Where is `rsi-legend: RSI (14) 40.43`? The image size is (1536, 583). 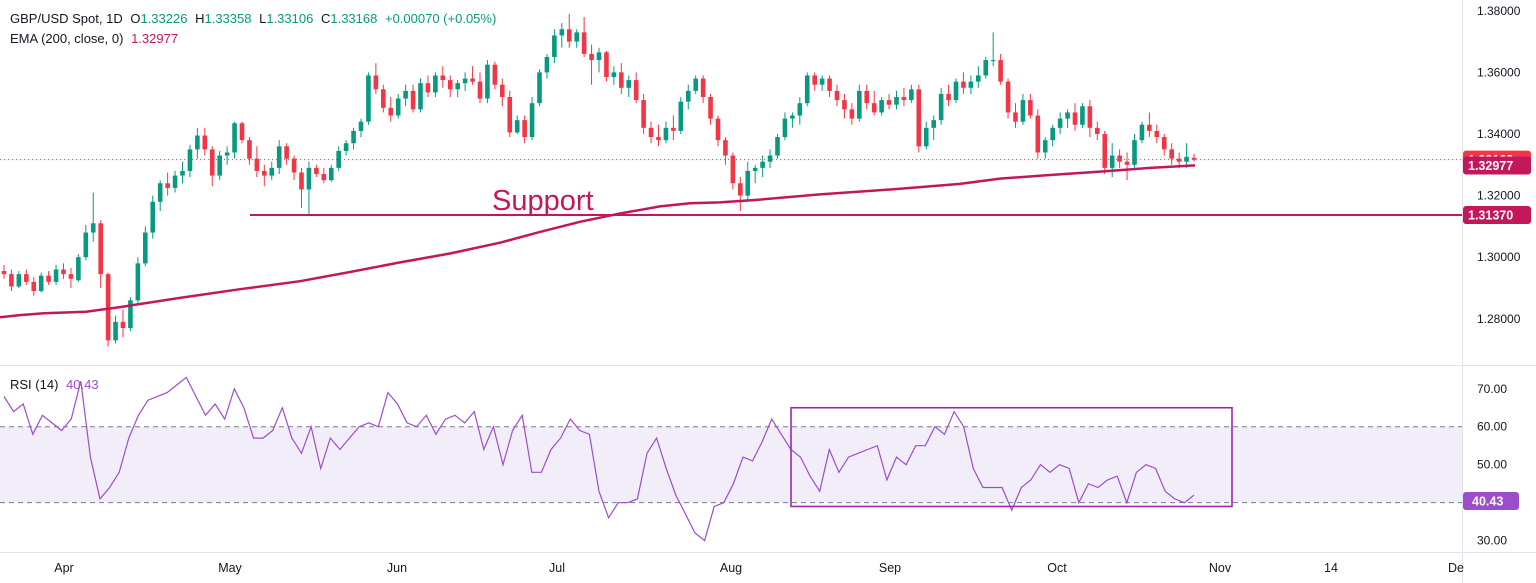 rsi-legend: RSI (14) 40.43 is located at coordinates (56, 384).